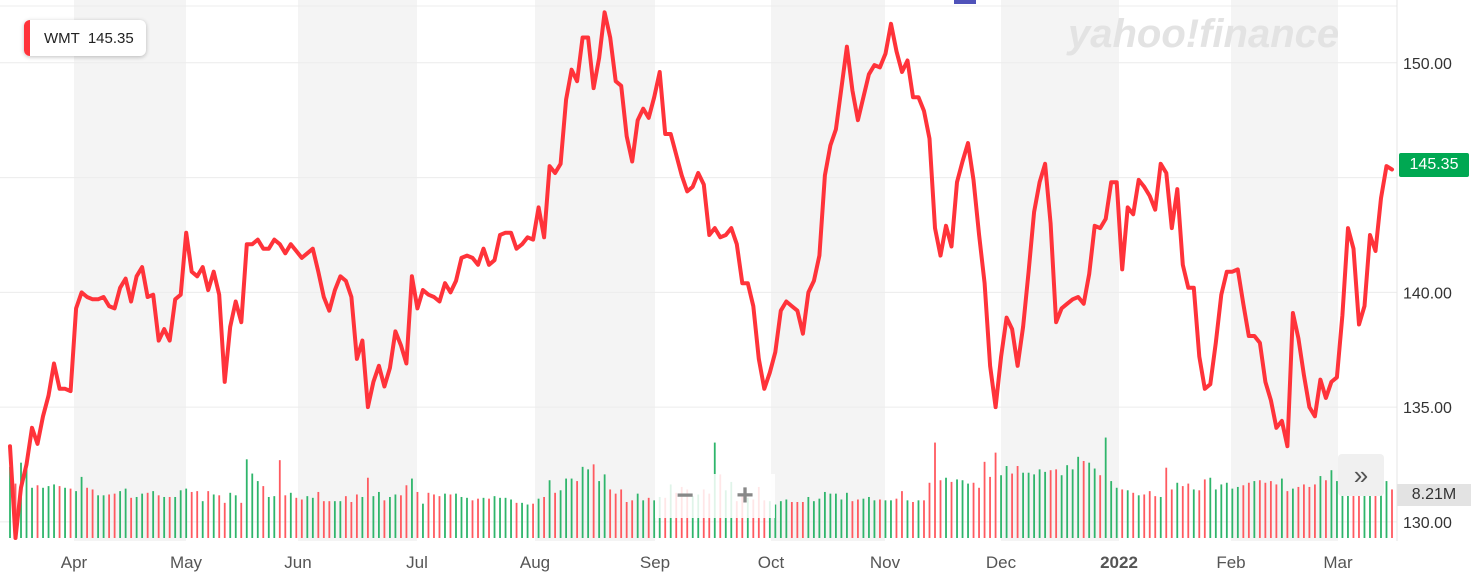 The width and height of the screenshot is (1473, 584). I want to click on symbol-legend: WMT 145.35, so click(85, 38).